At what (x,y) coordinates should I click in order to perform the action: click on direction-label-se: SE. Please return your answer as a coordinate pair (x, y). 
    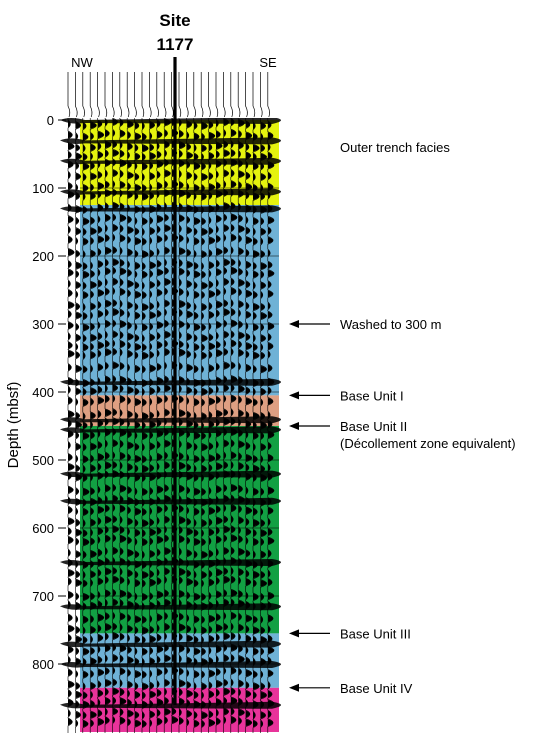
    Looking at the image, I should click on (268, 62).